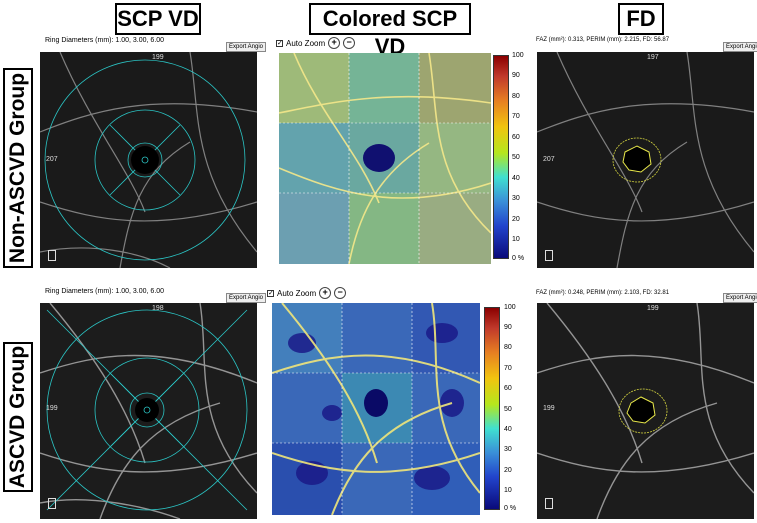 The width and height of the screenshot is (757, 523). I want to click on group-label-text: Non-ASCVD Group, so click(17, 168).